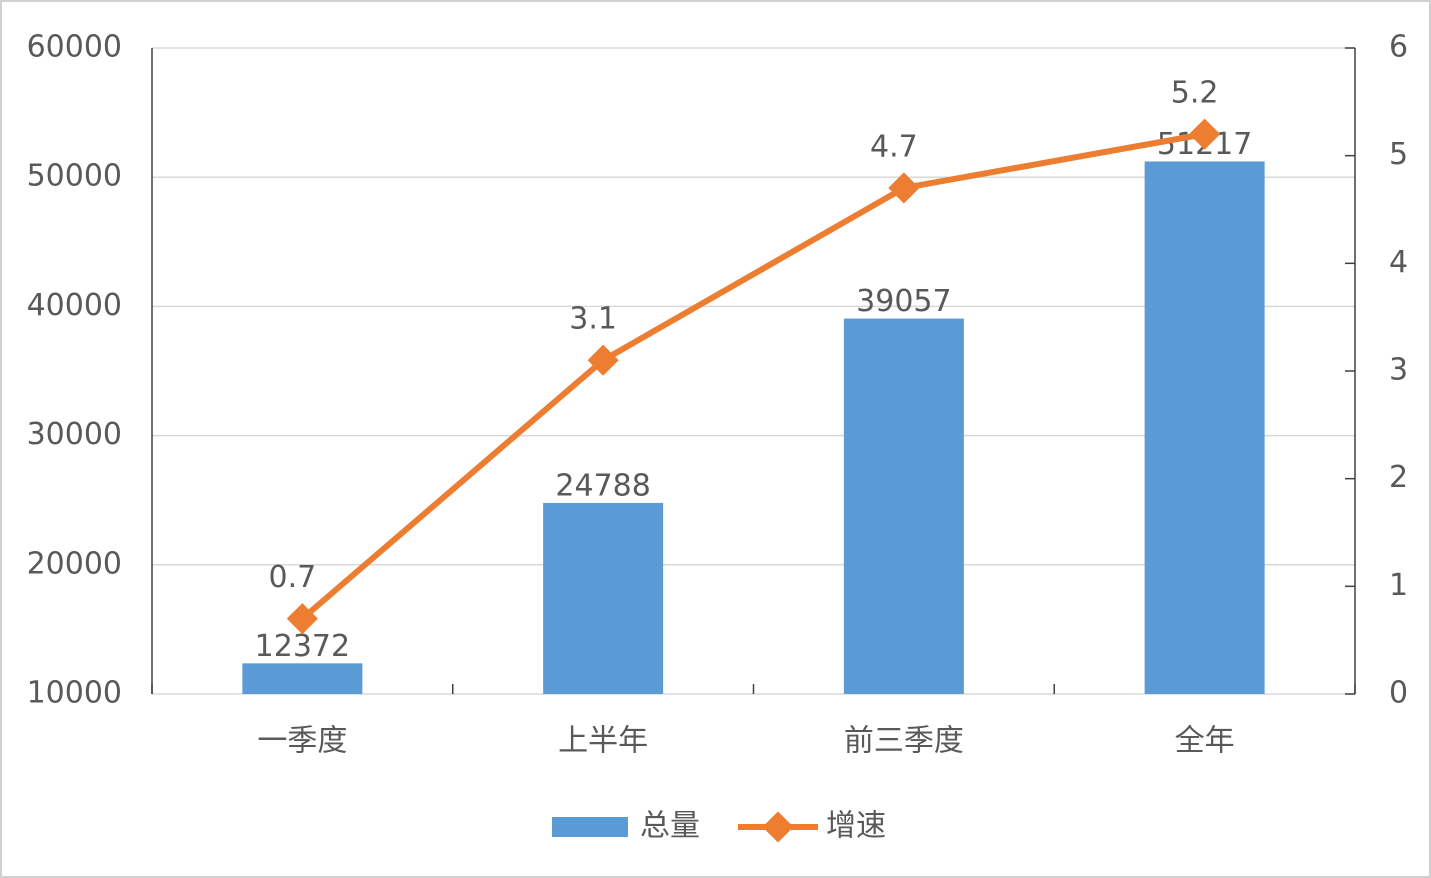 The width and height of the screenshot is (1431, 878). I want to click on line-value-label: 5.2, so click(1195, 93).